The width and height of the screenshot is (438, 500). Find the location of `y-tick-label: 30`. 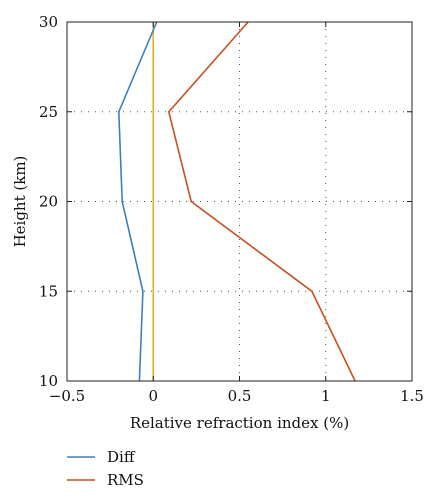

y-tick-label: 30 is located at coordinates (48, 22).